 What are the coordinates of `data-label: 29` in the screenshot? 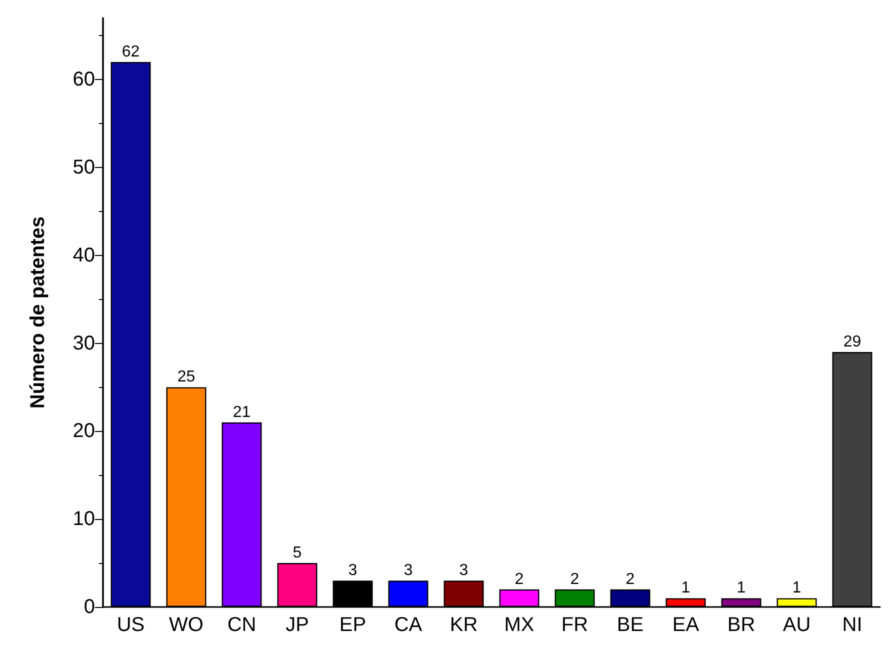 It's located at (852, 342).